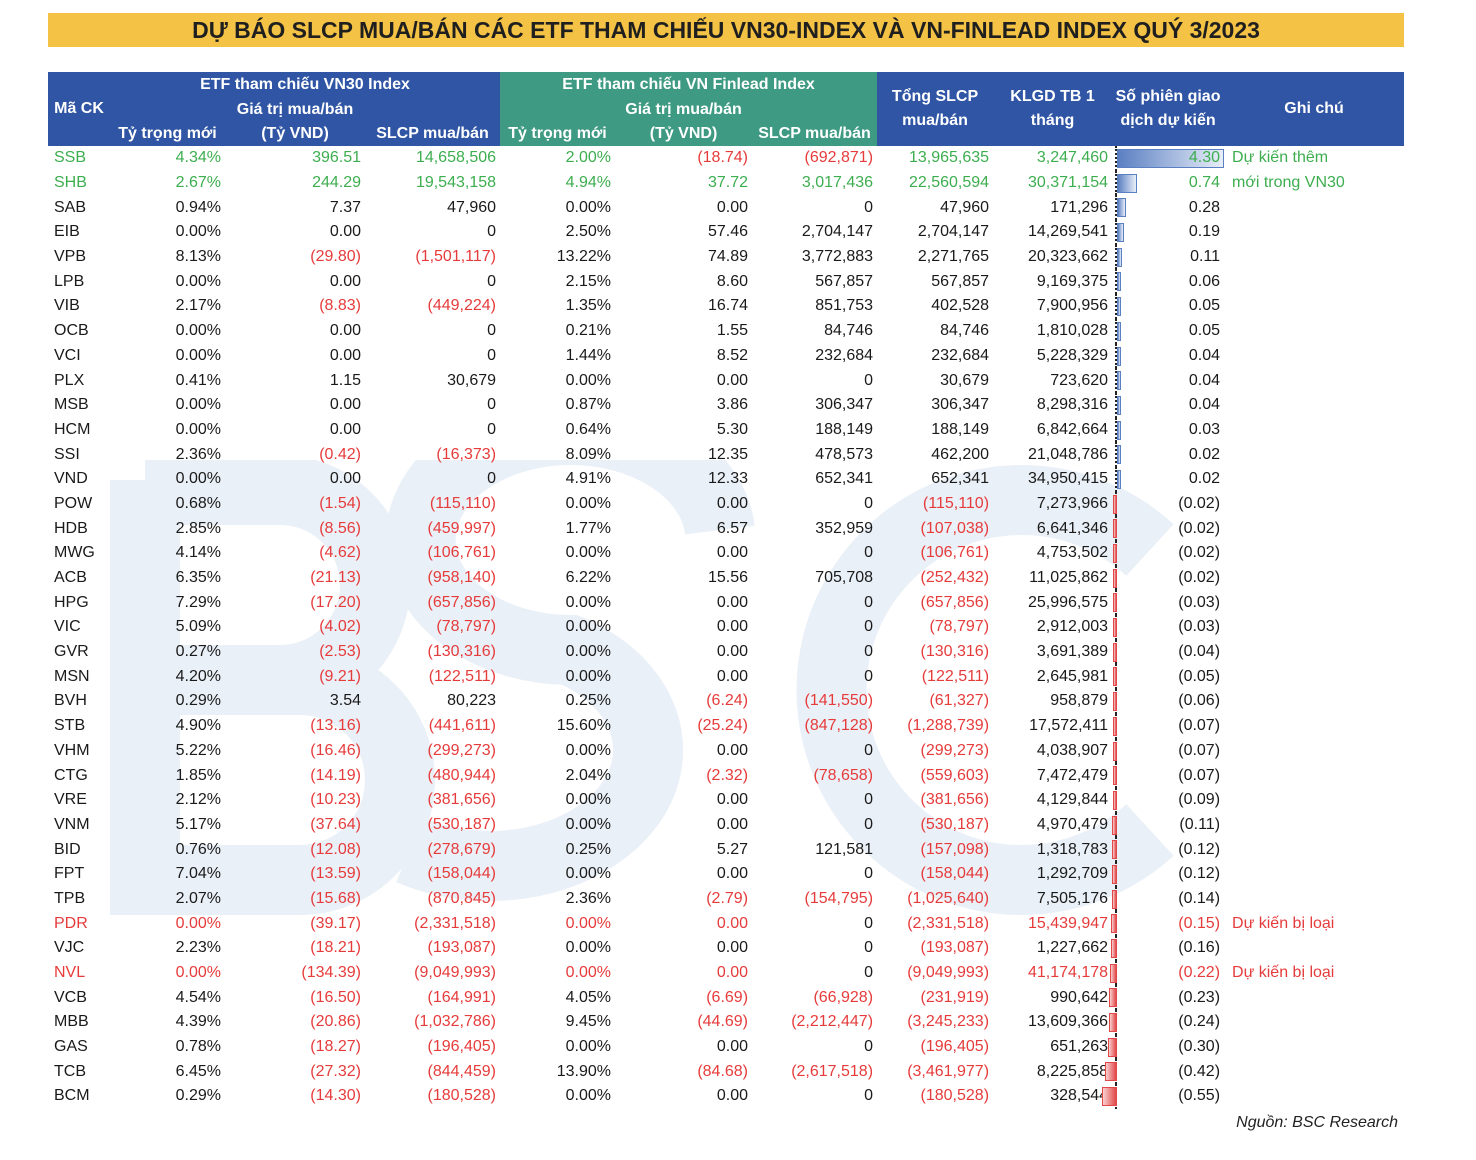  Describe the element at coordinates (70, 207) in the screenshot. I see `cell-ticker: SAB` at that location.